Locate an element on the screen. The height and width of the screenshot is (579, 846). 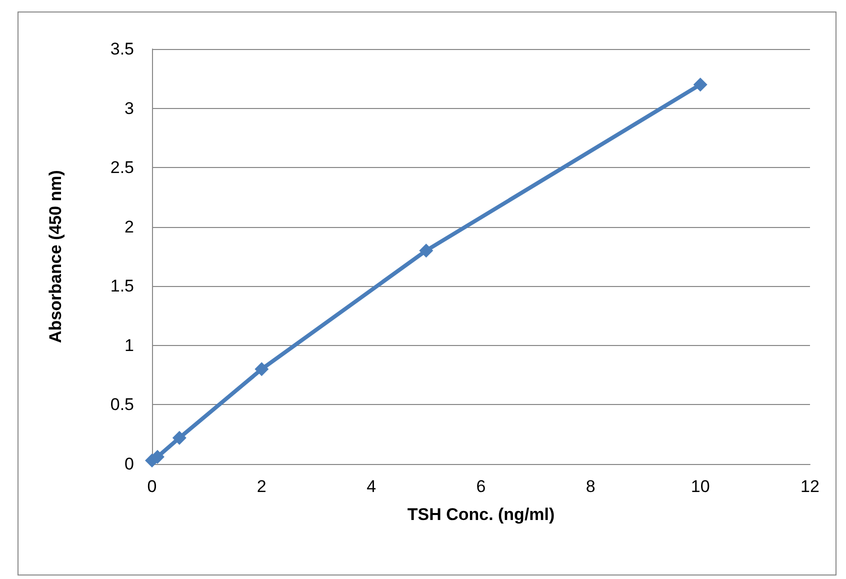
y-tick-label: 0.5 is located at coordinates (122, 404).